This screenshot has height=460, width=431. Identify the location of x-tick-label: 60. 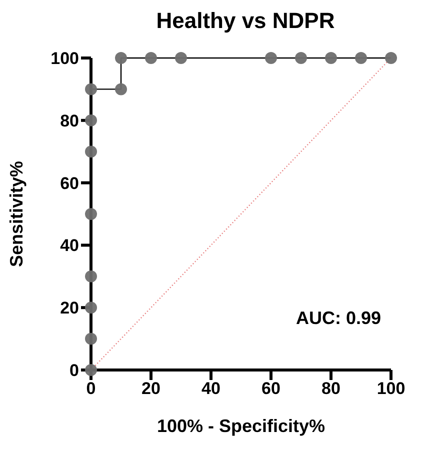
(271, 388).